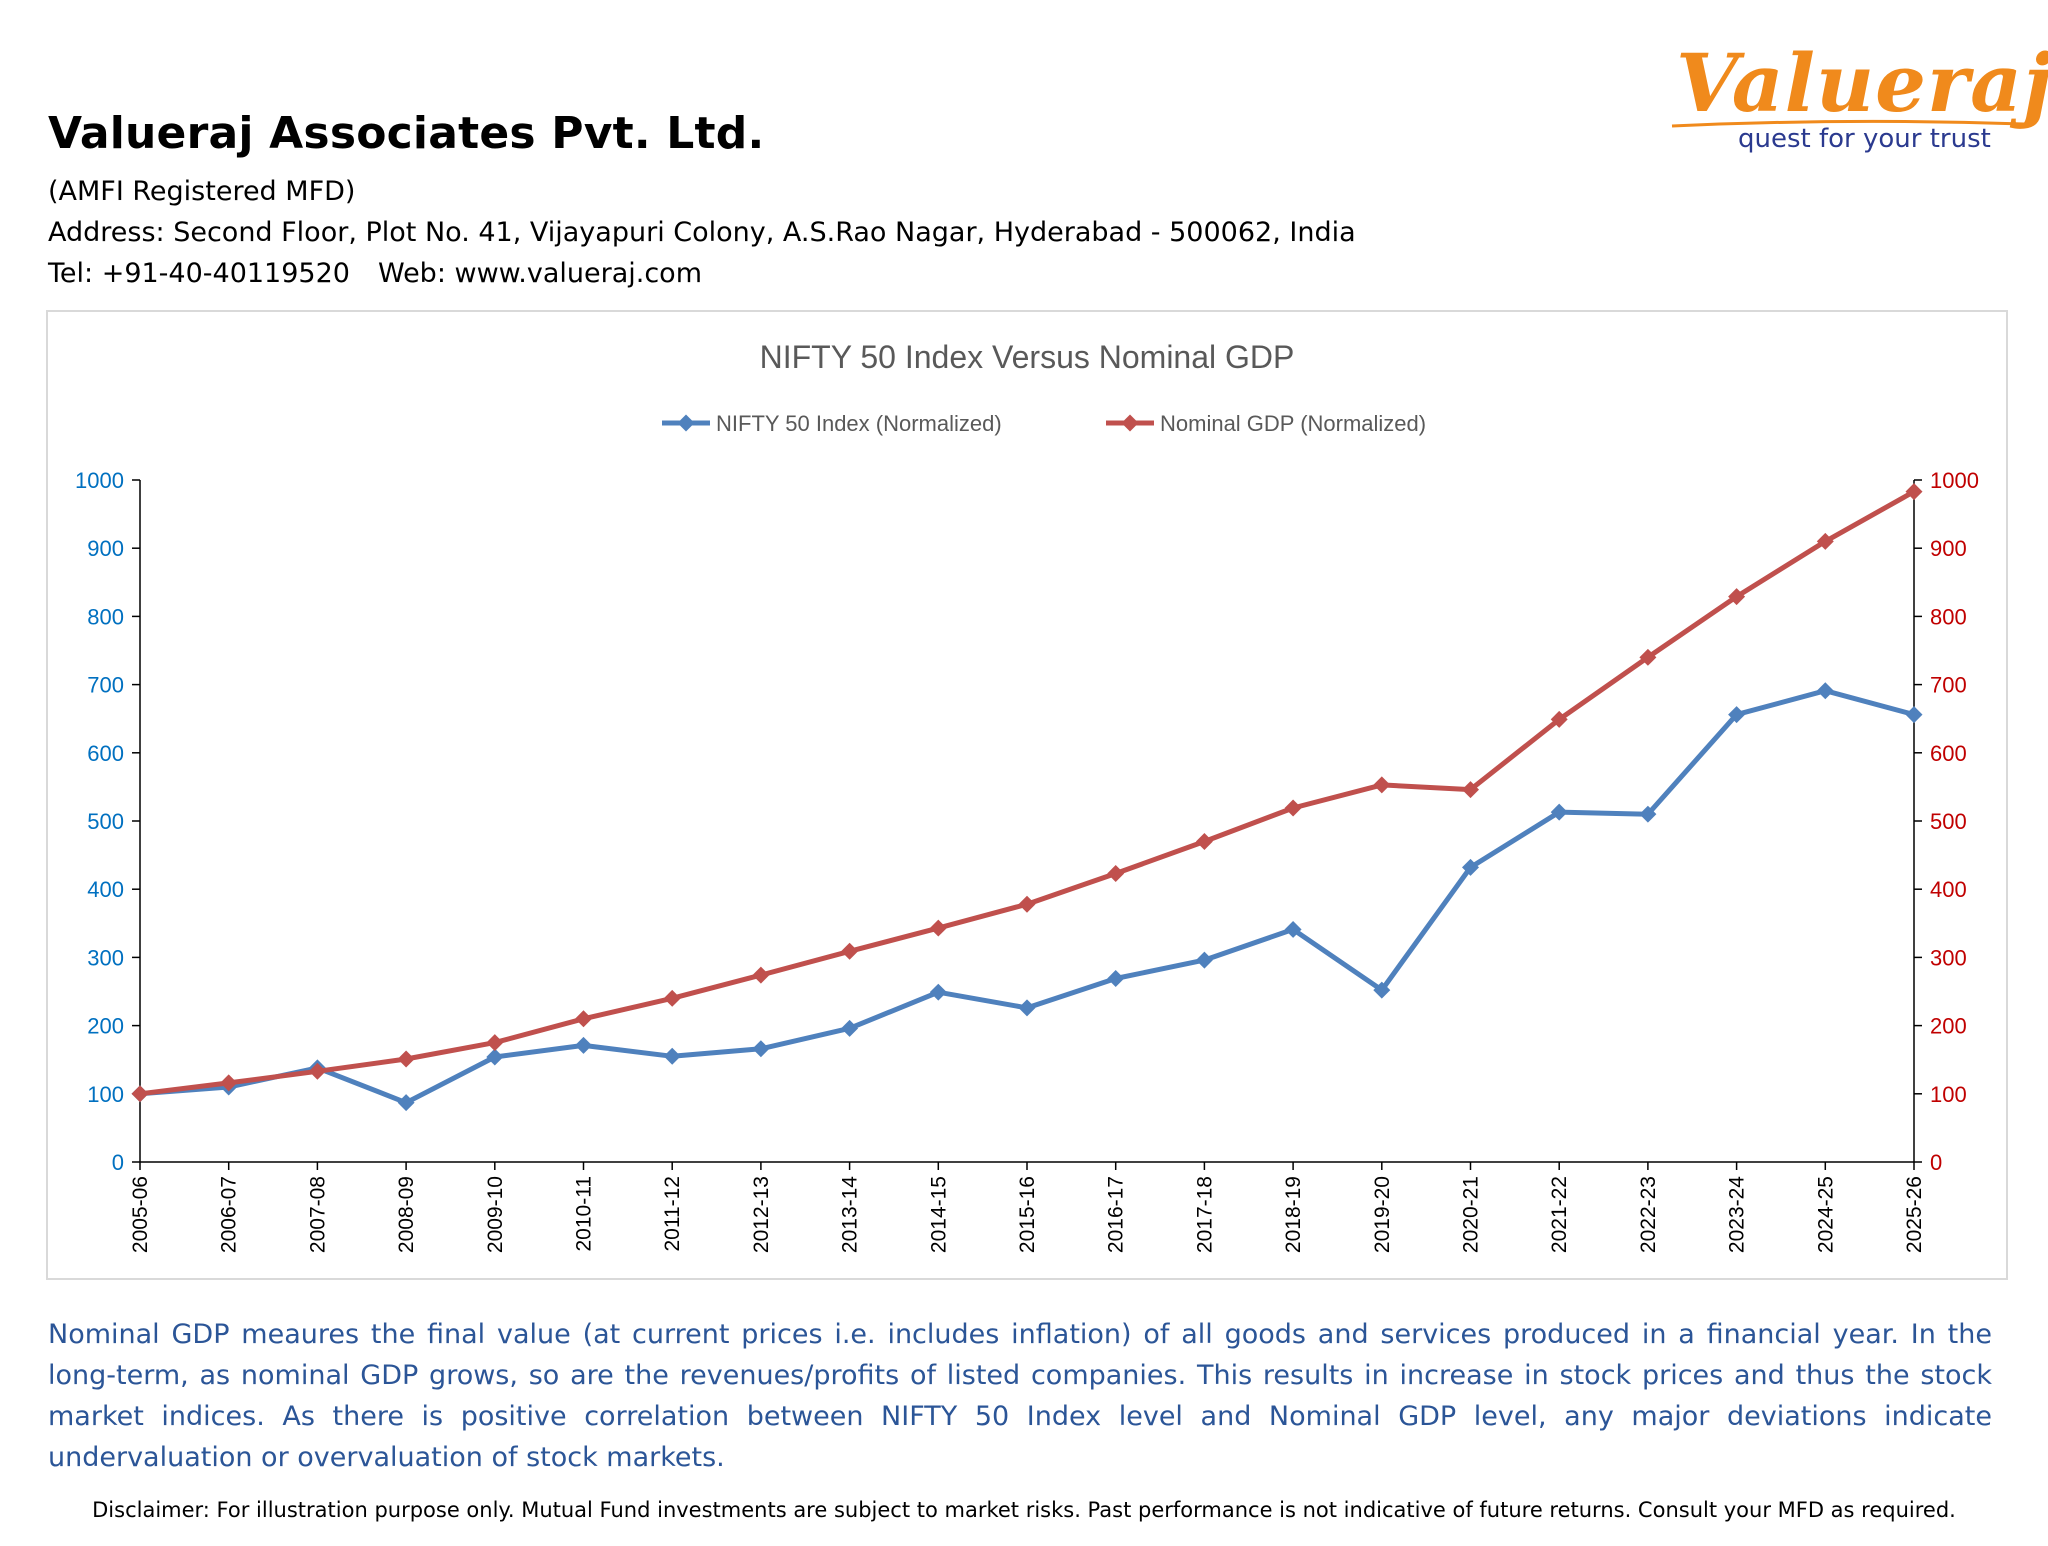 The image size is (2048, 1546). I want to click on chart-title: NIFTY 50 Index Versus Nominal GDP, so click(1027, 357).